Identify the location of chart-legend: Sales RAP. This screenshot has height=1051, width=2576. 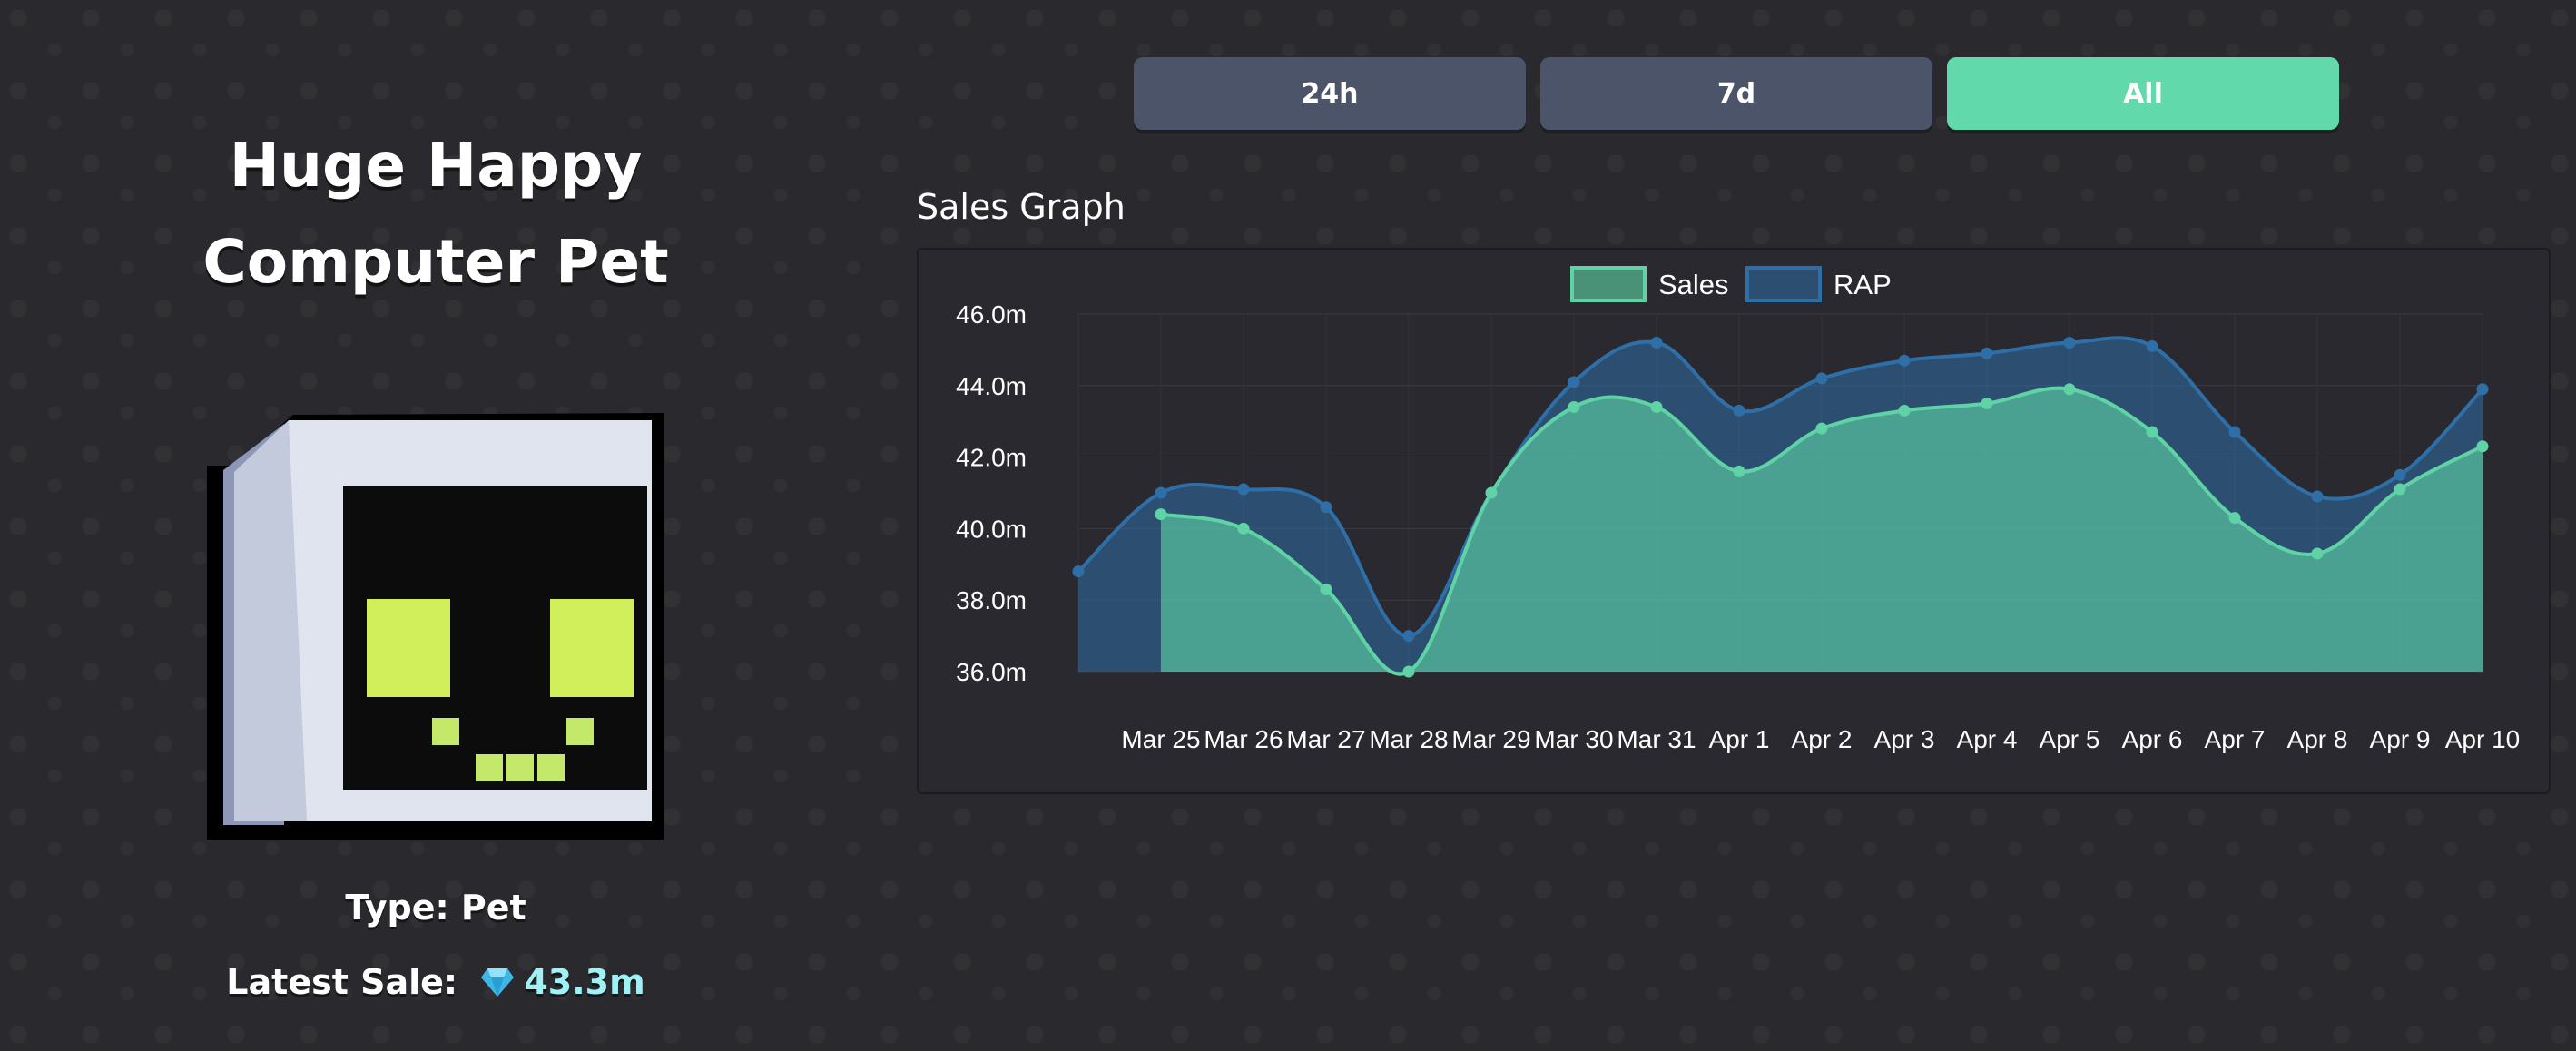
(1731, 284).